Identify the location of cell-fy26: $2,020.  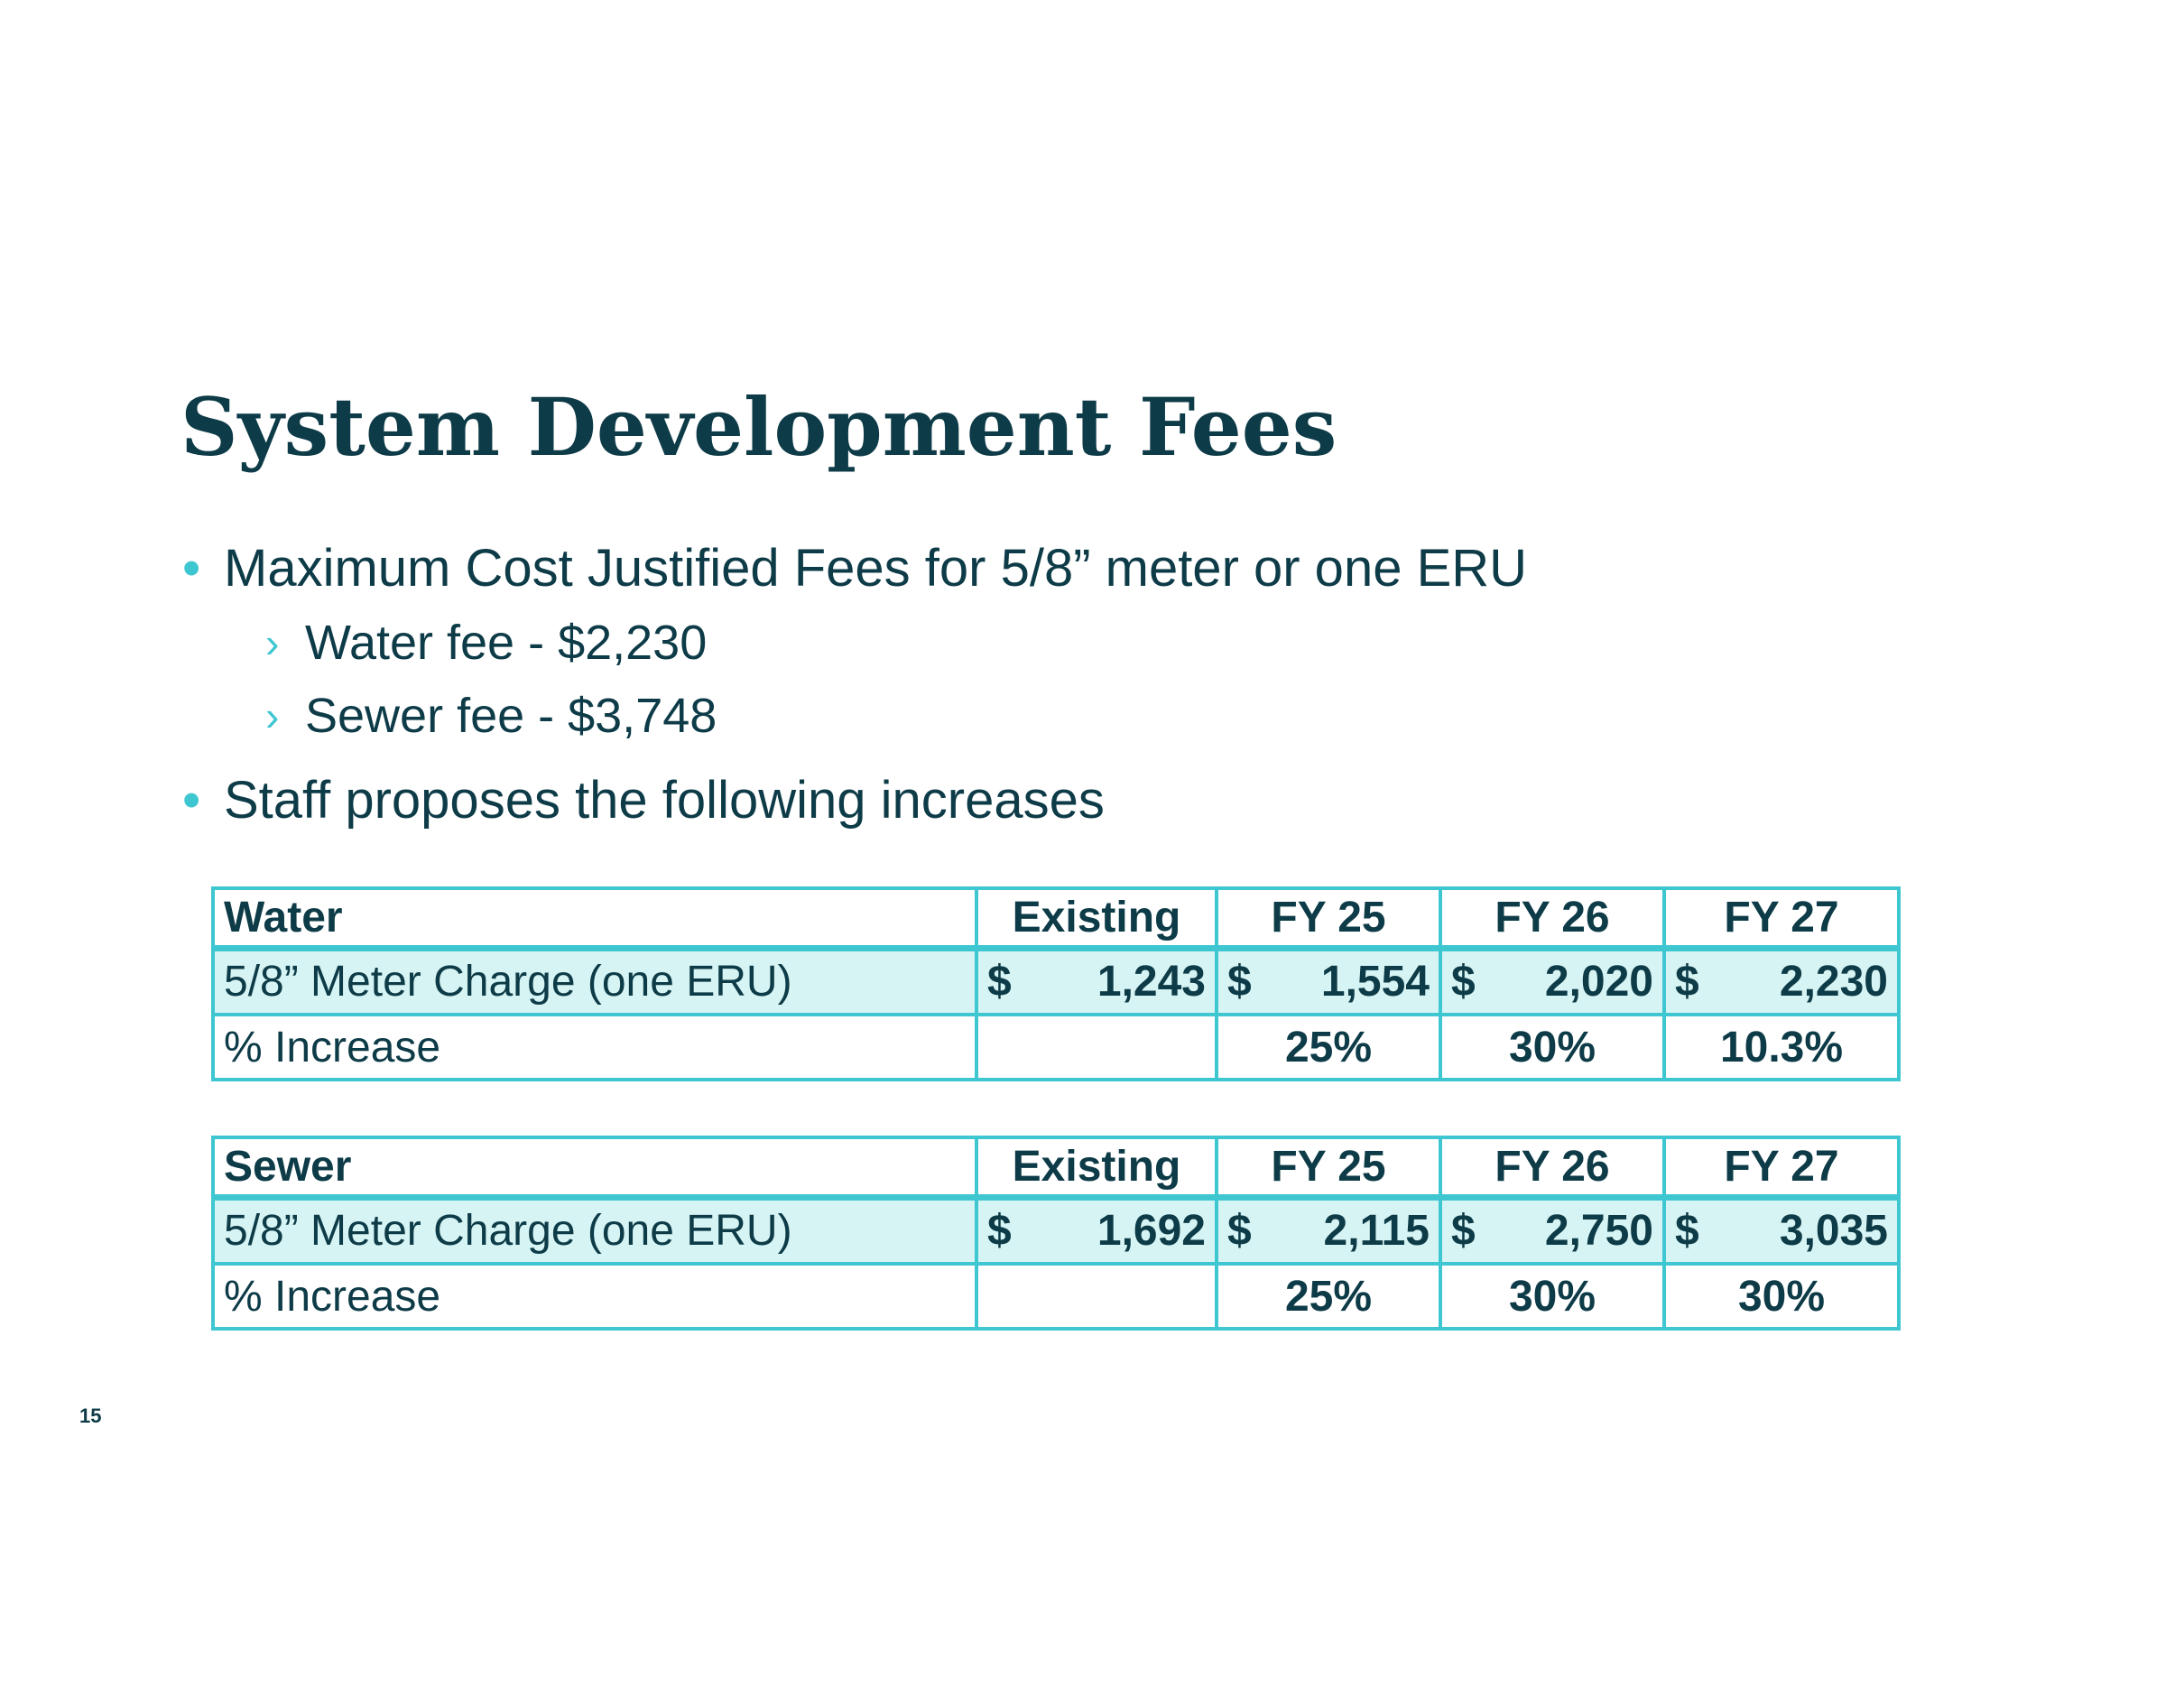
(1552, 981).